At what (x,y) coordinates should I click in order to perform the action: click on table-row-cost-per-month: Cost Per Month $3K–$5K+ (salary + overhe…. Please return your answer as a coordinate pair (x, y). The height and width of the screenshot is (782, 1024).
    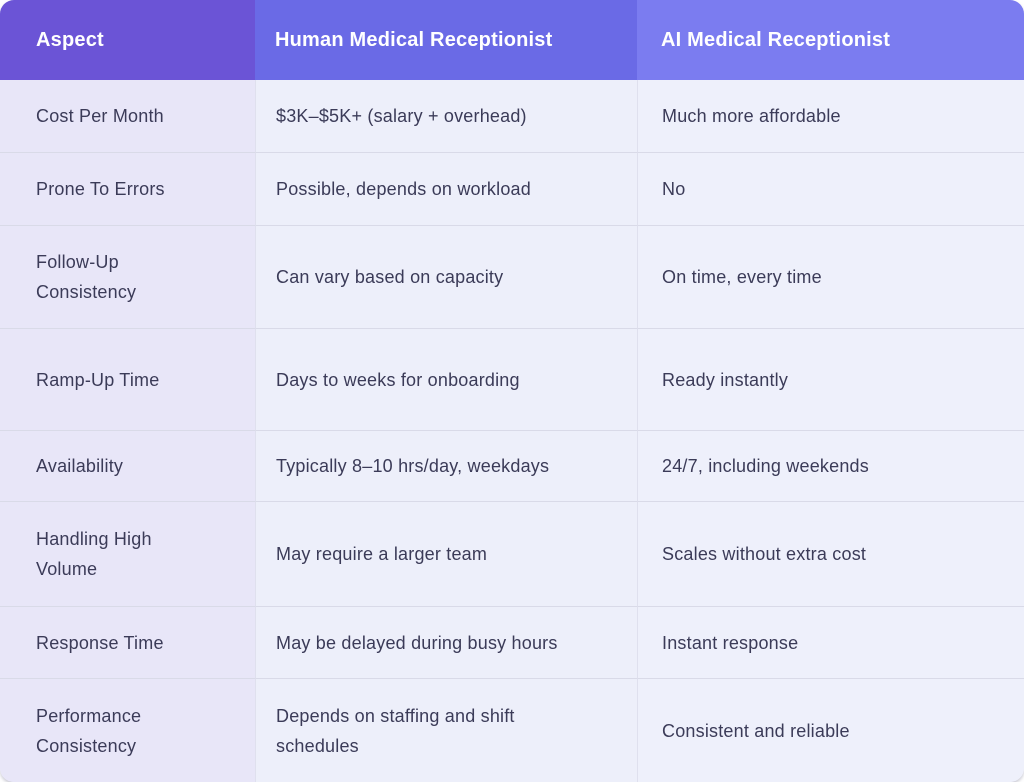
    Looking at the image, I should click on (512, 116).